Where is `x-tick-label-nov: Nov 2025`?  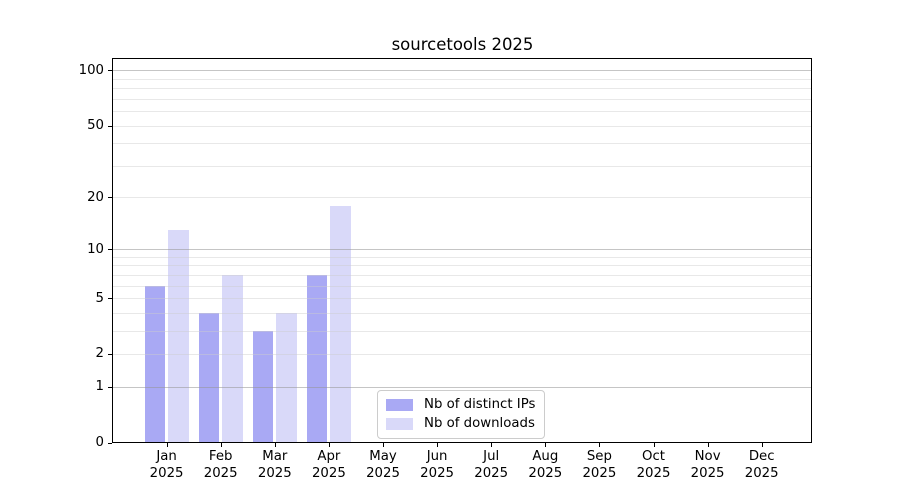
x-tick-label-nov: Nov 2025 is located at coordinates (707, 465).